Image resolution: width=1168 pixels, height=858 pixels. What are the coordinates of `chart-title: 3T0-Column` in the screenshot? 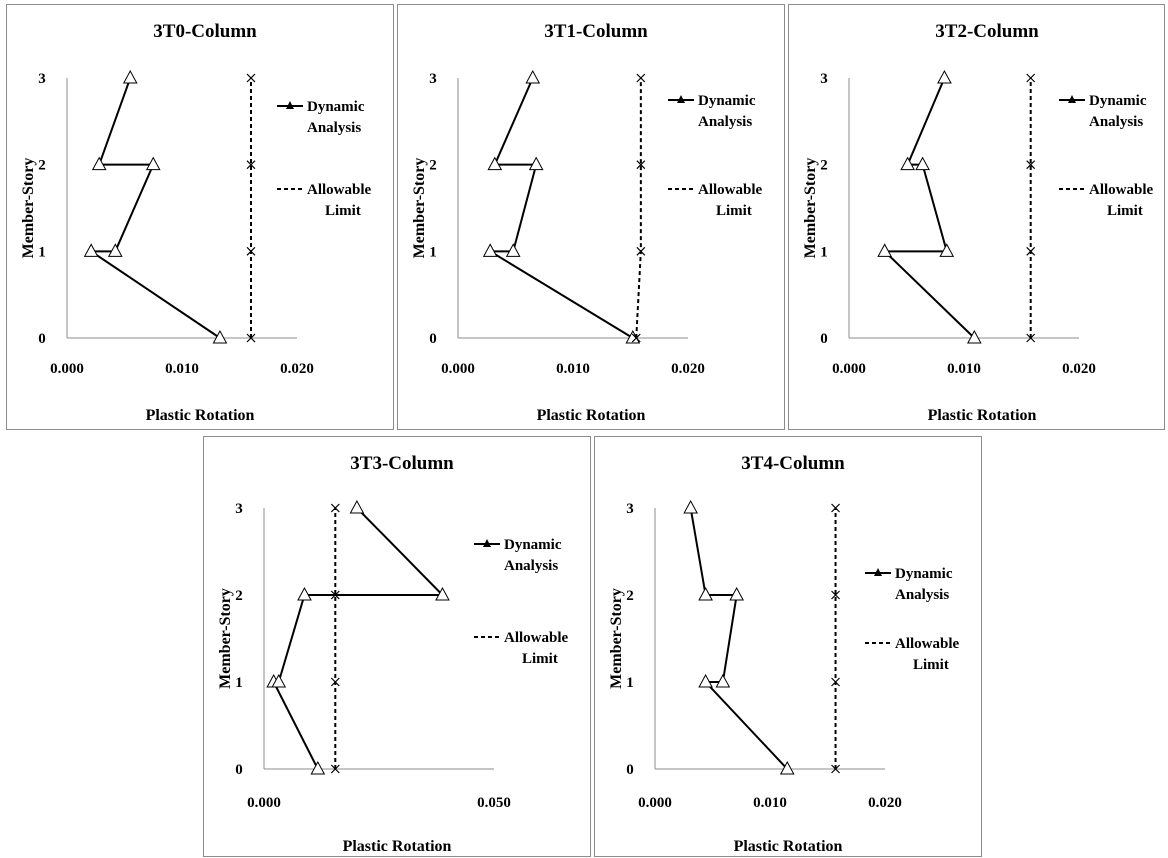 It's located at (205, 31).